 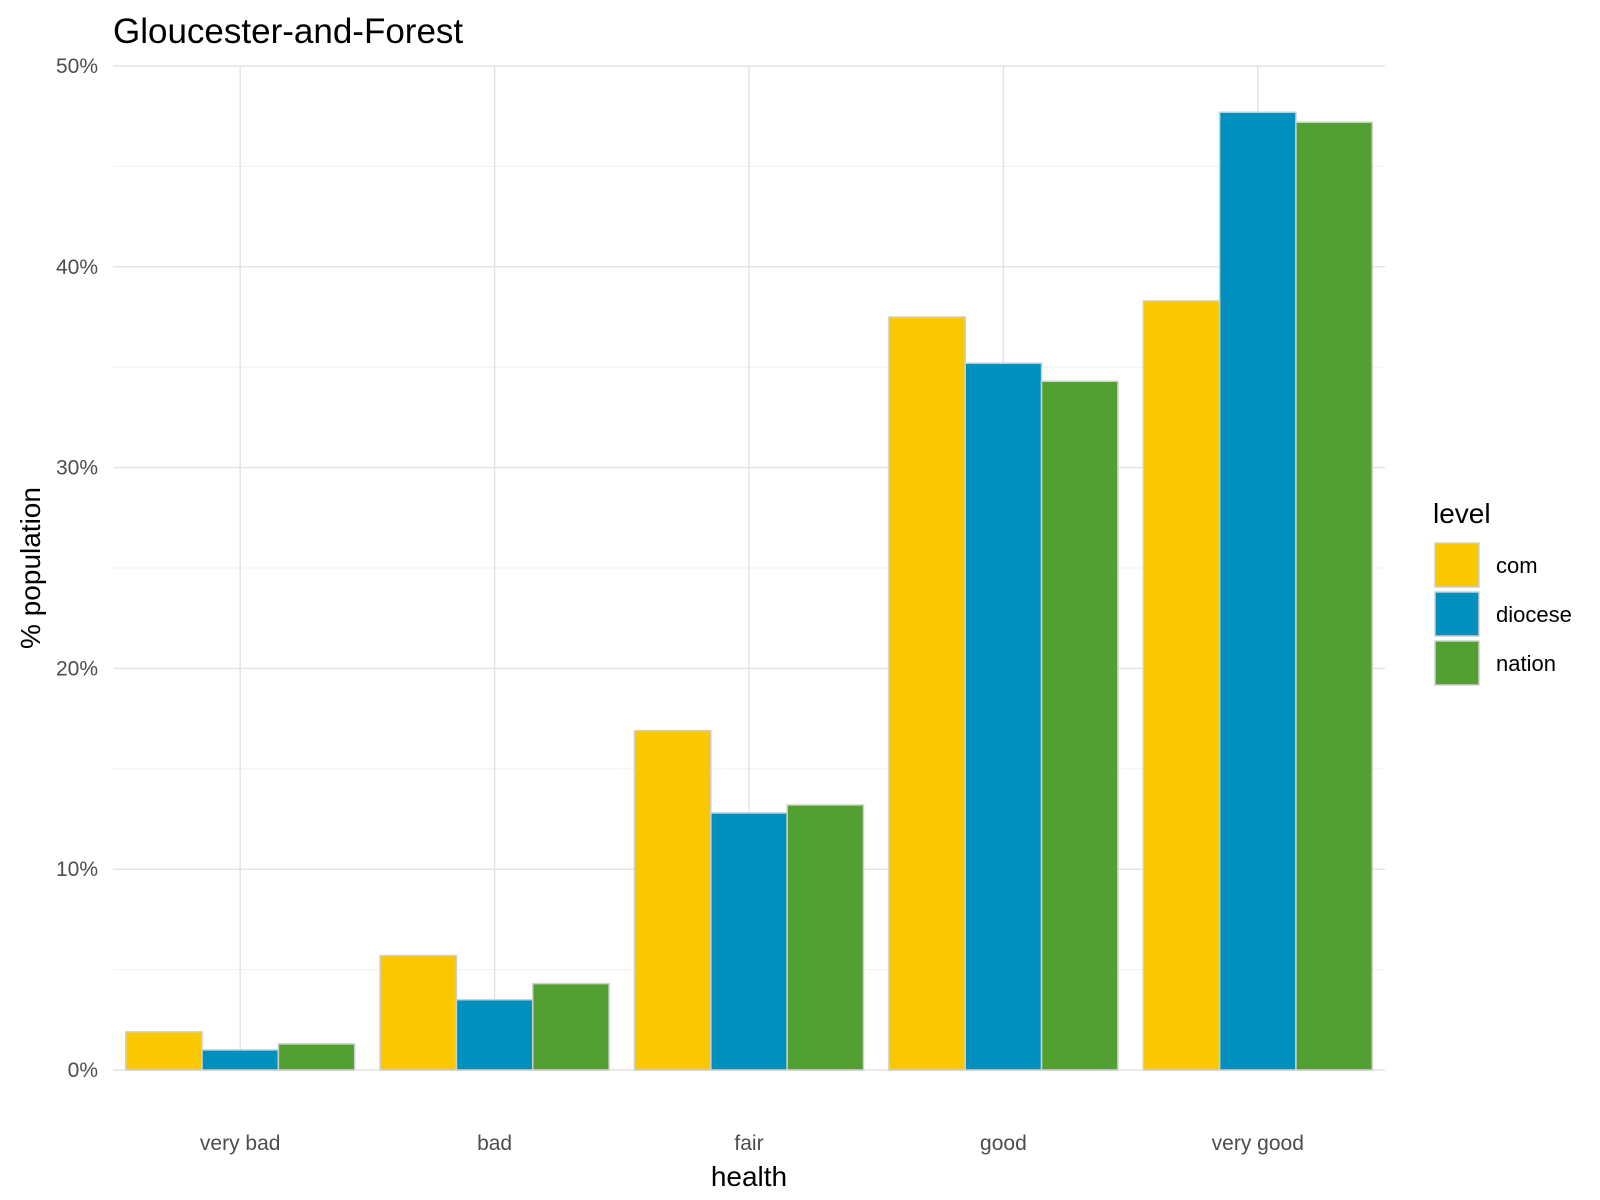 What do you see at coordinates (77, 468) in the screenshot?
I see `y-tick-label: 30%` at bounding box center [77, 468].